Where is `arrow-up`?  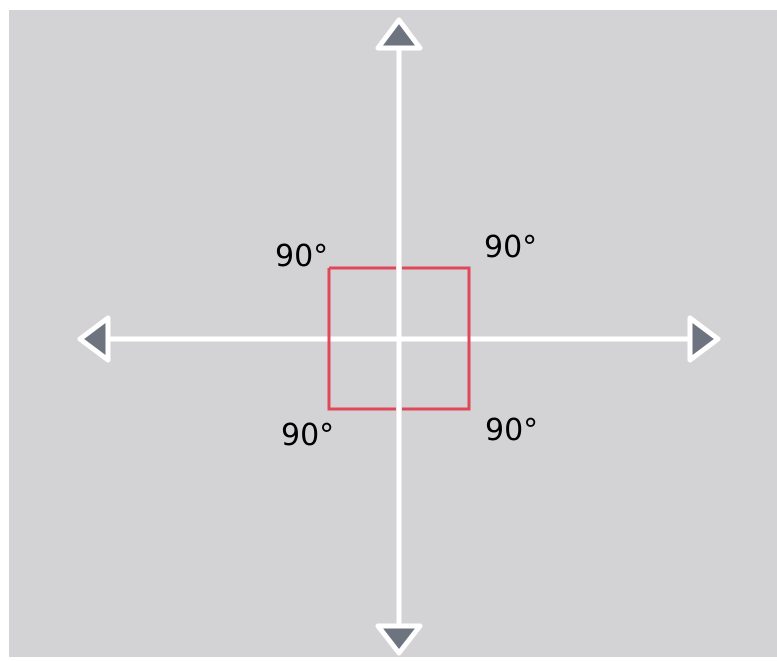
arrow-up is located at coordinates (399, 34).